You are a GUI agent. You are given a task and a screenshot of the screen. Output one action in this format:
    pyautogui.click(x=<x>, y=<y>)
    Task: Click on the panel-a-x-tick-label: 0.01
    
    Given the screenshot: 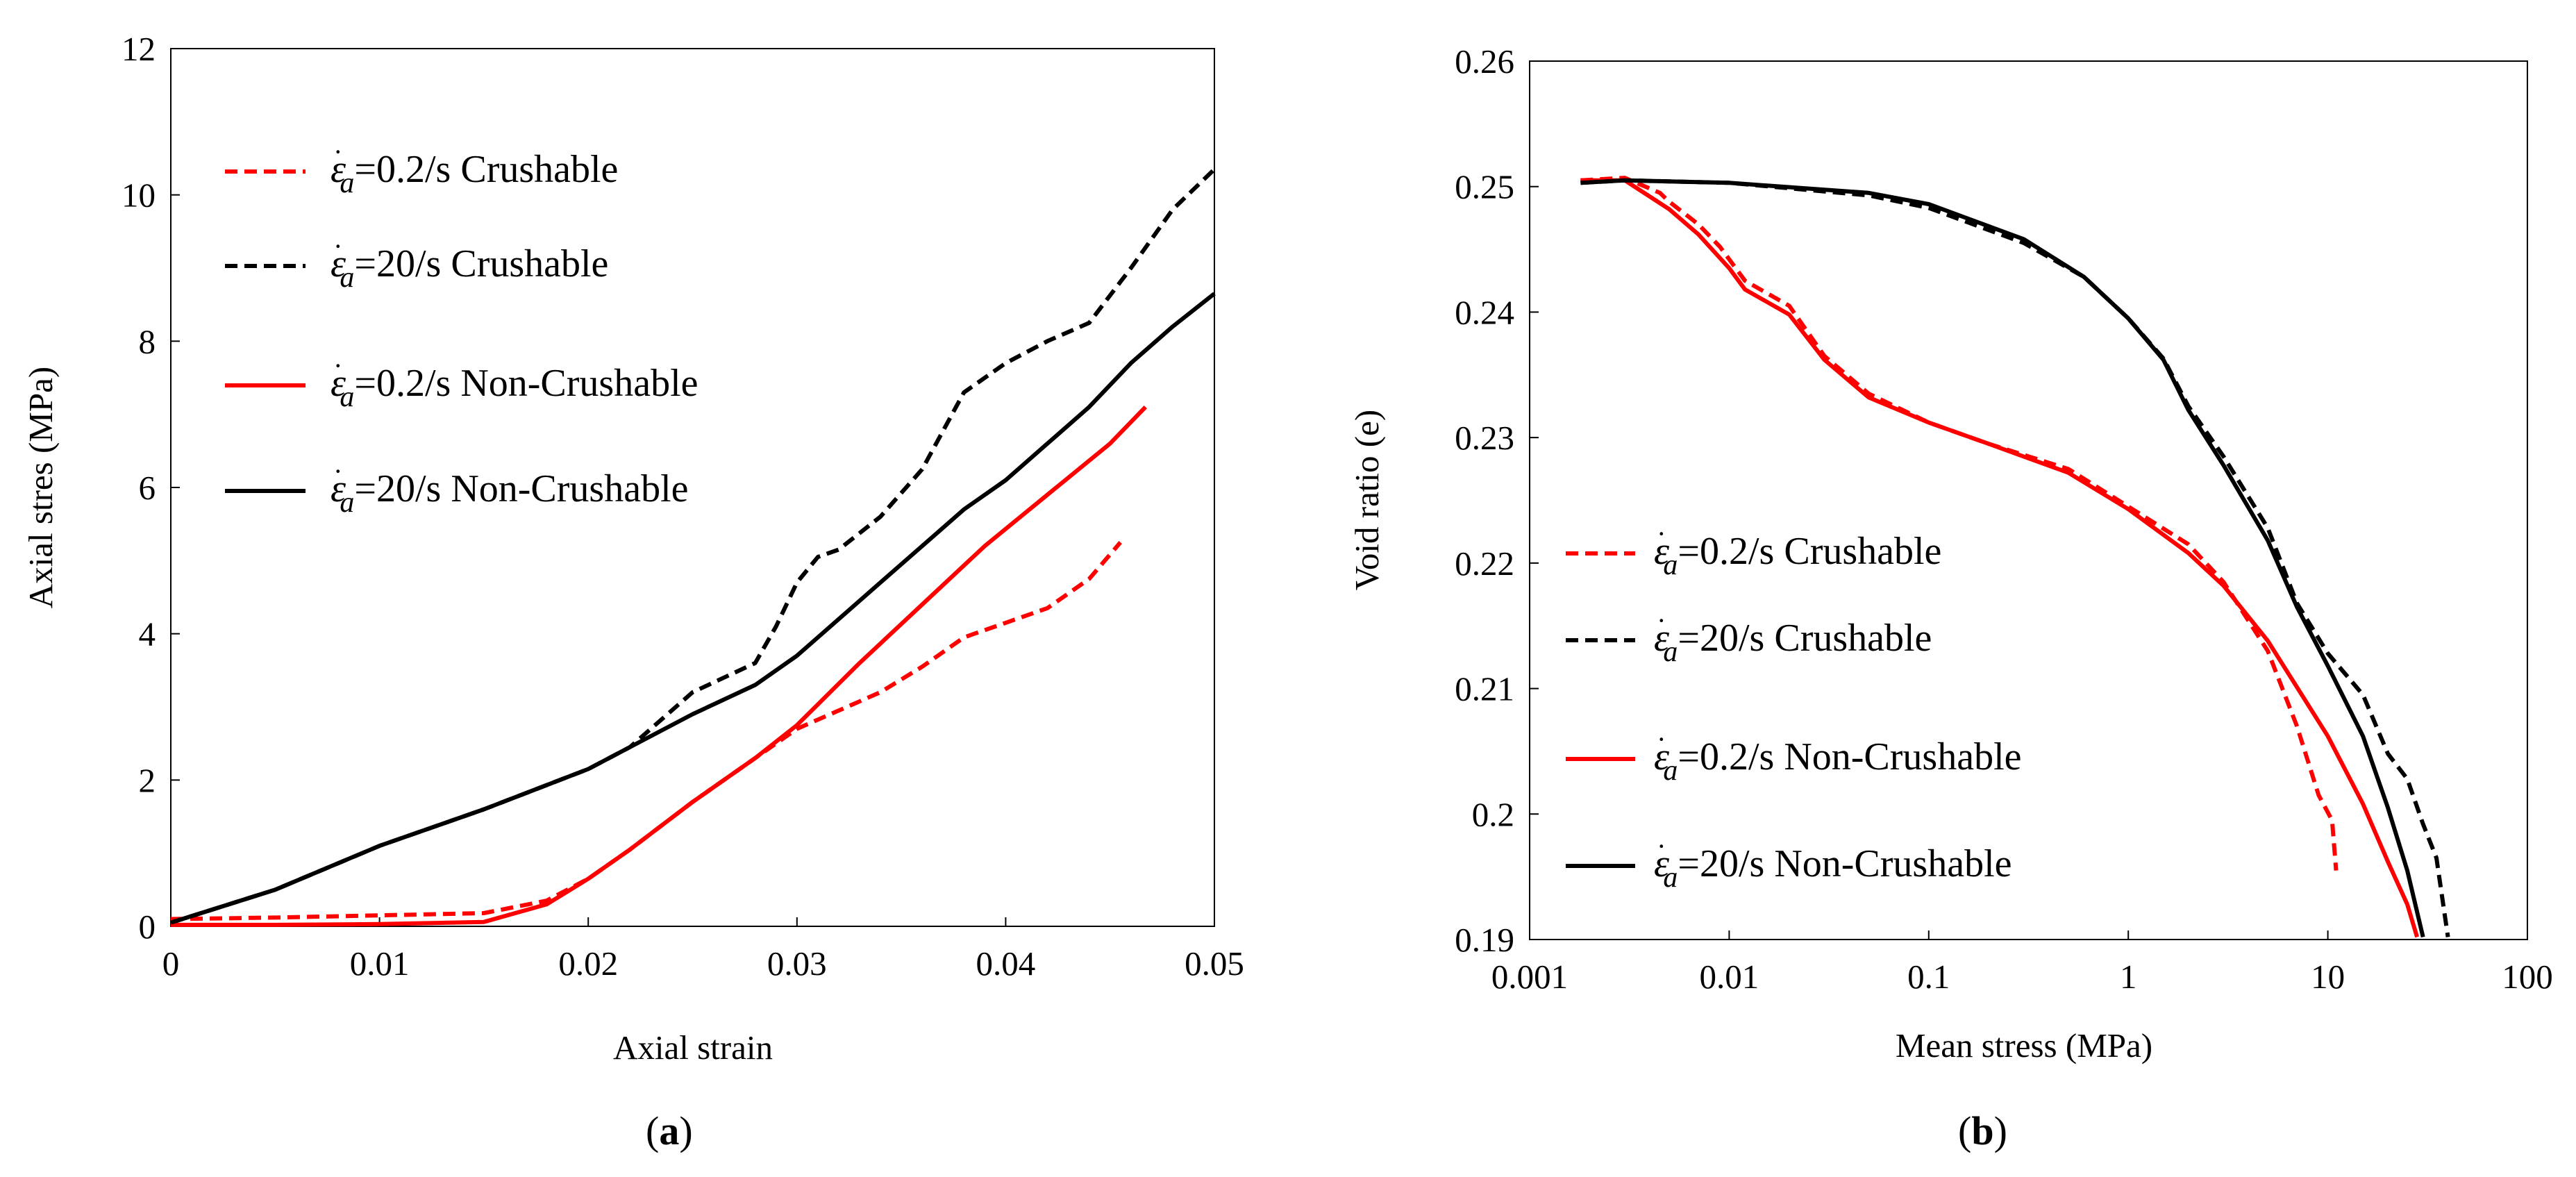 What is the action you would take?
    pyautogui.click(x=380, y=963)
    